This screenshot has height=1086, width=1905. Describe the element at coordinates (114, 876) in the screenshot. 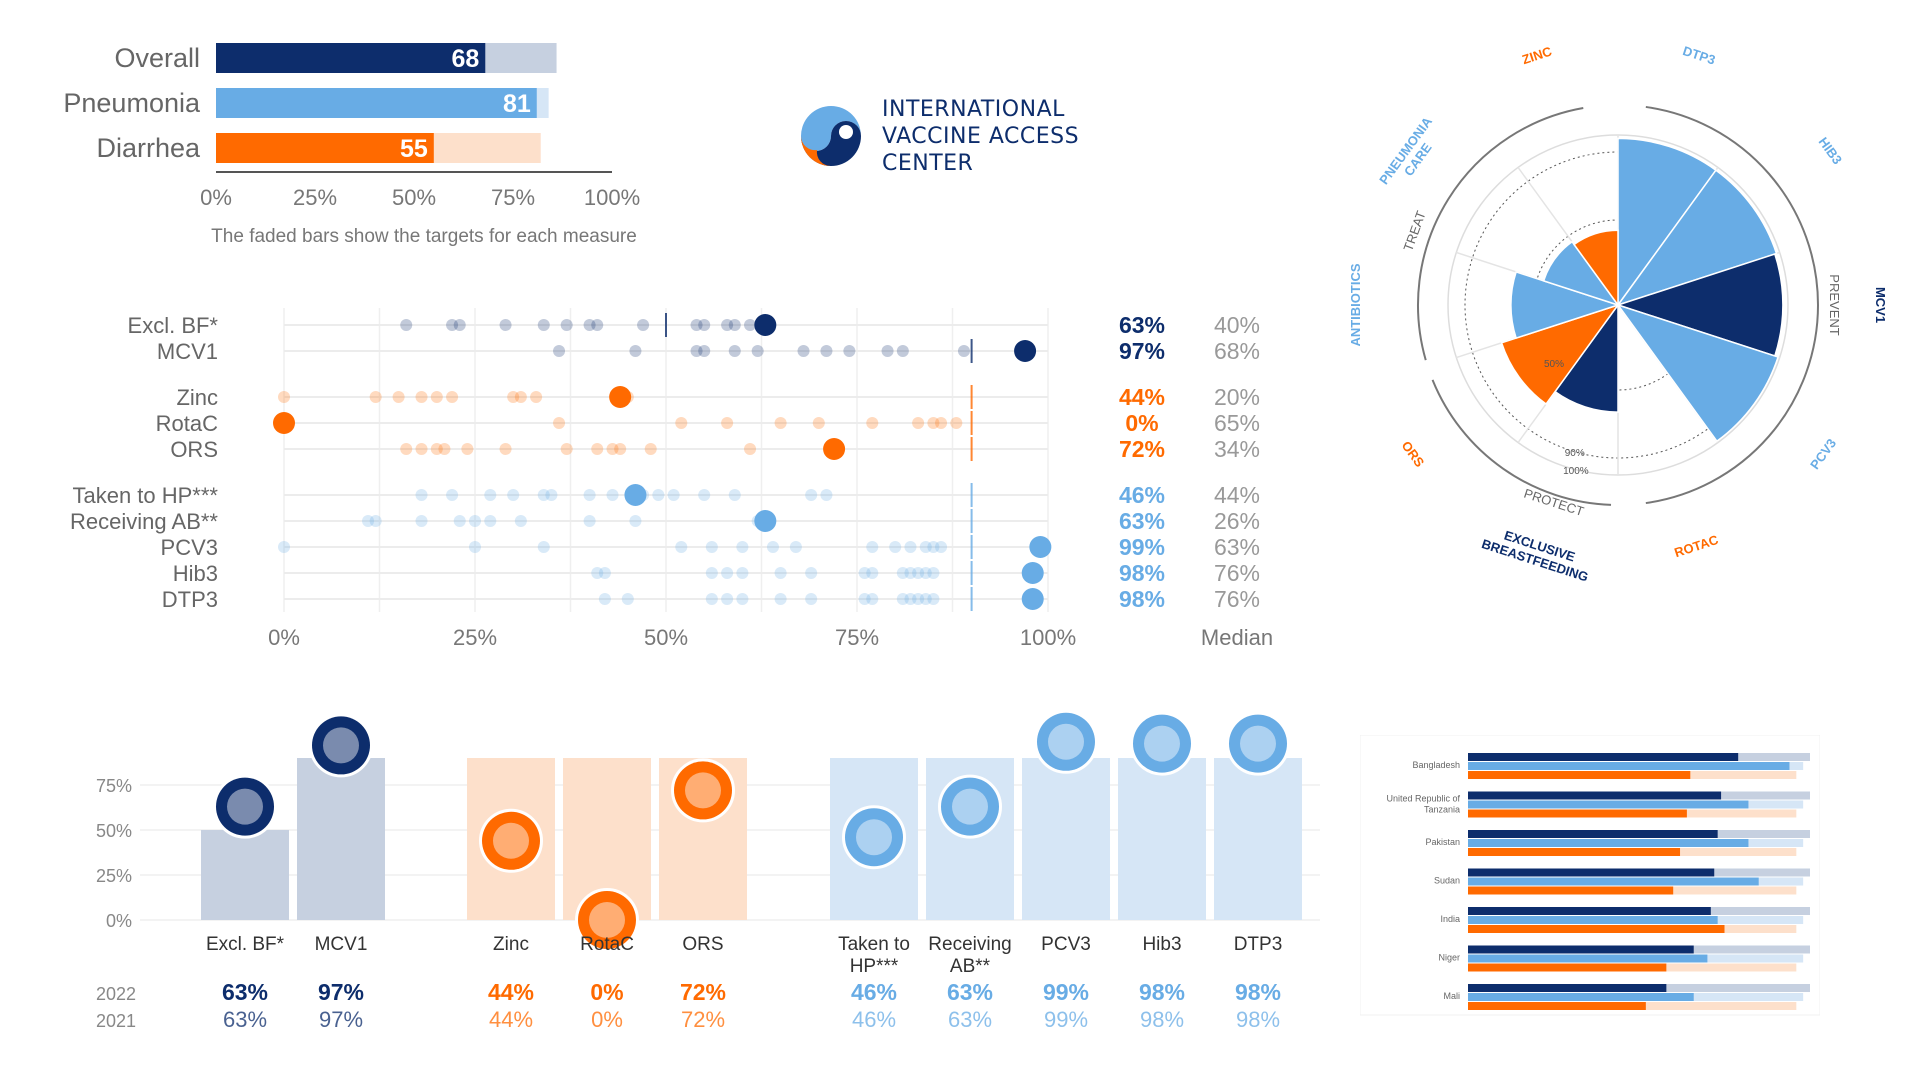

I see `yearly-tick-label: 25%` at that location.